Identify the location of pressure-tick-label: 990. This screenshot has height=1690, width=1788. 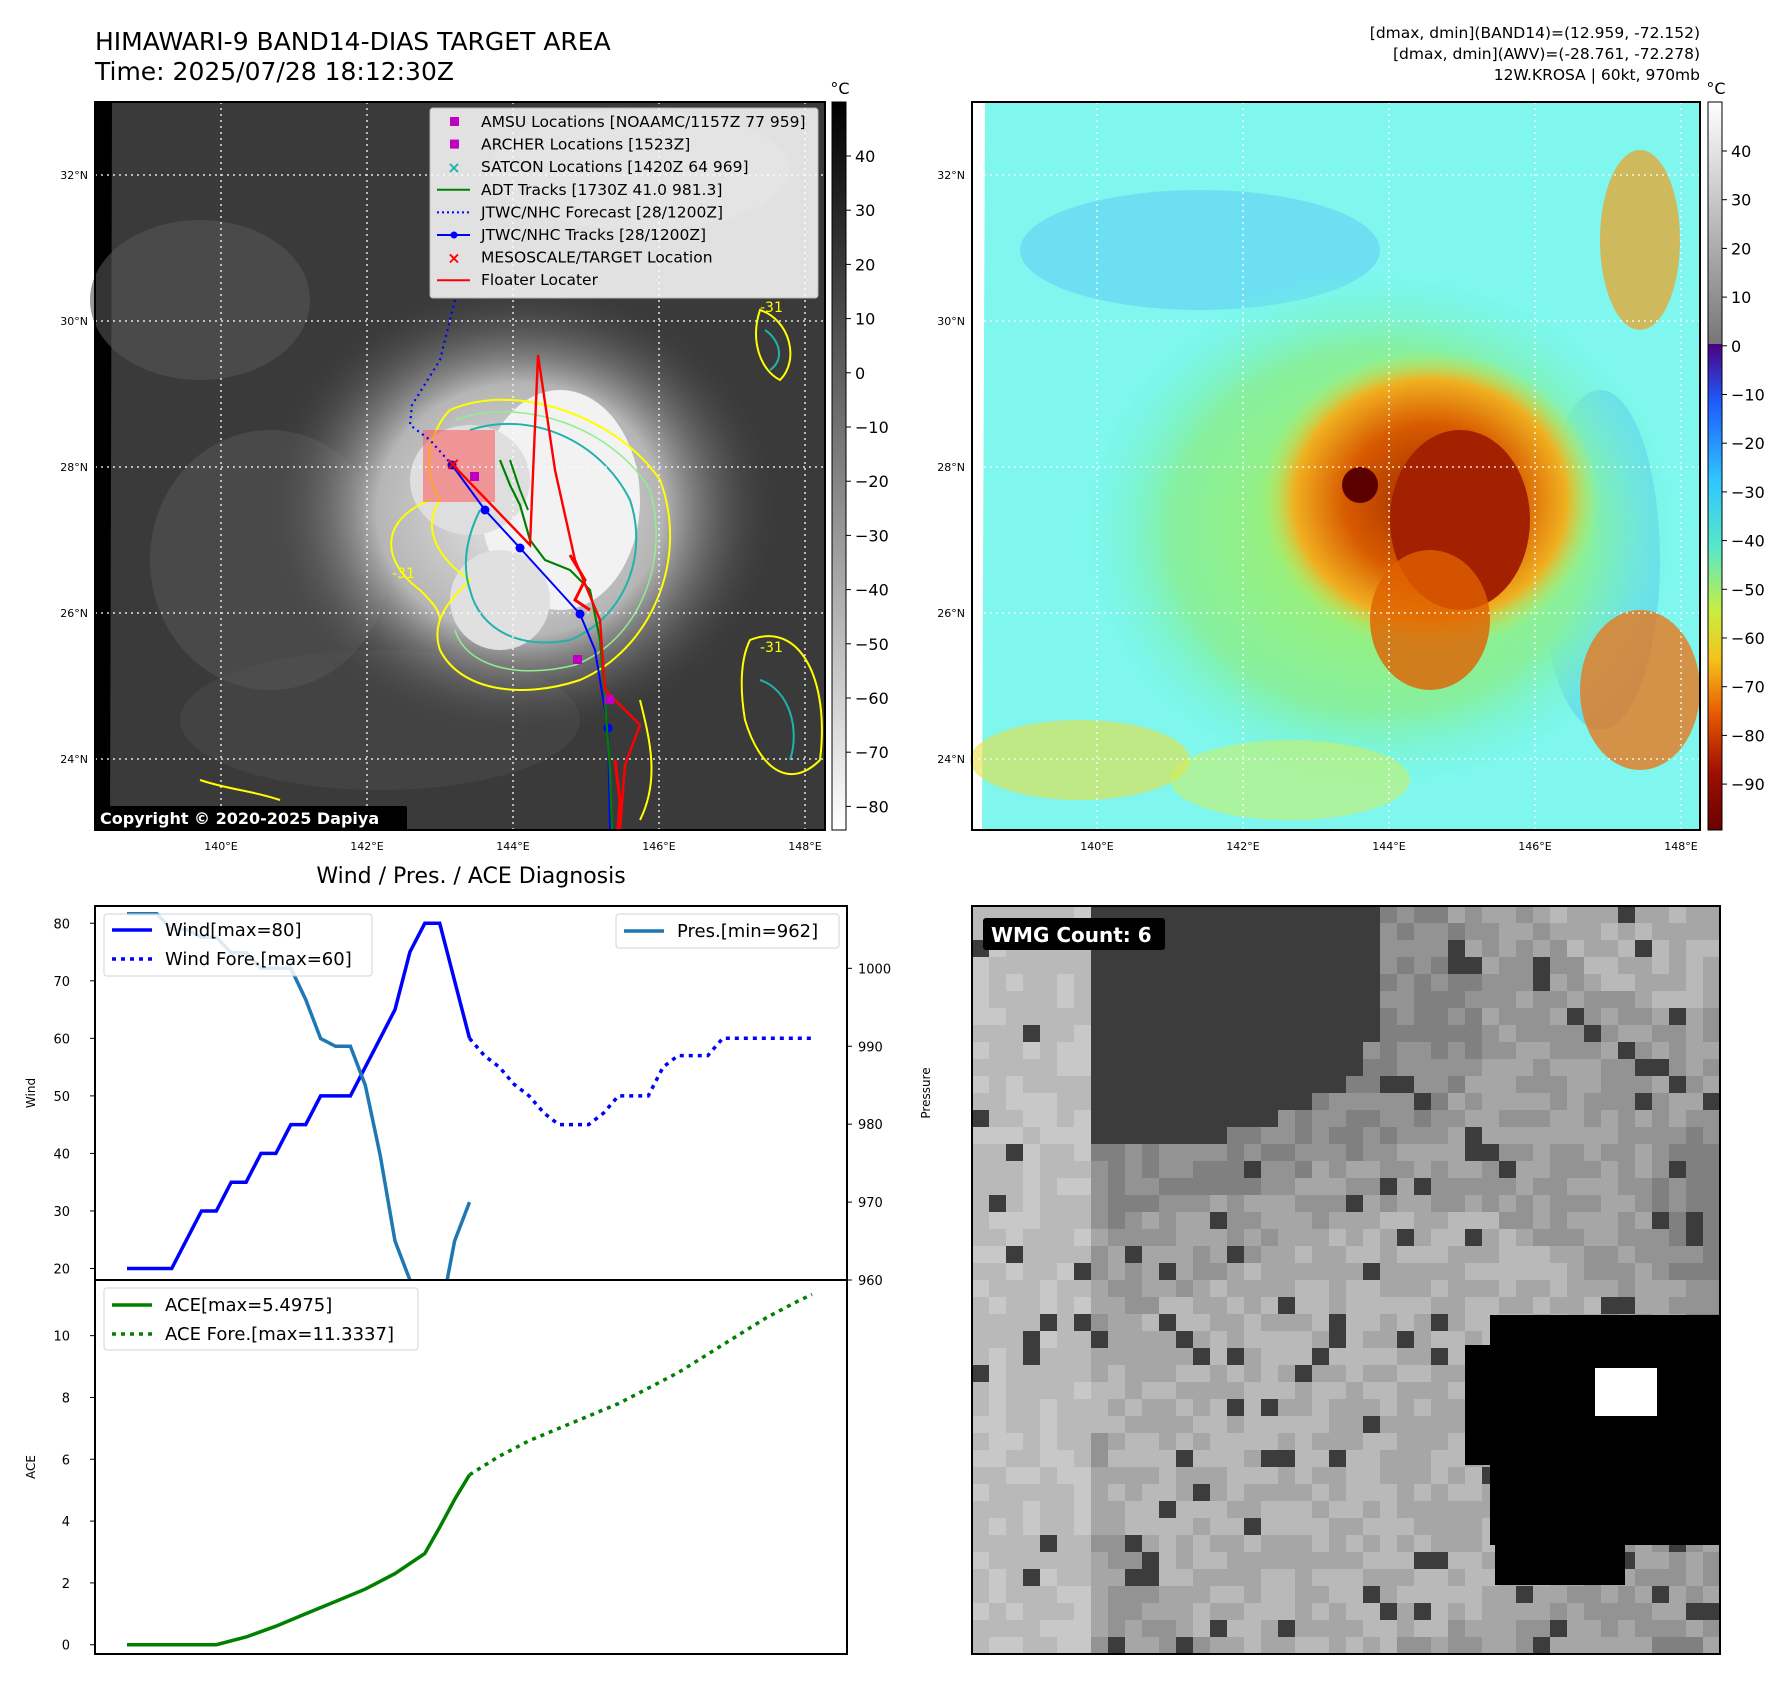
(870, 1047).